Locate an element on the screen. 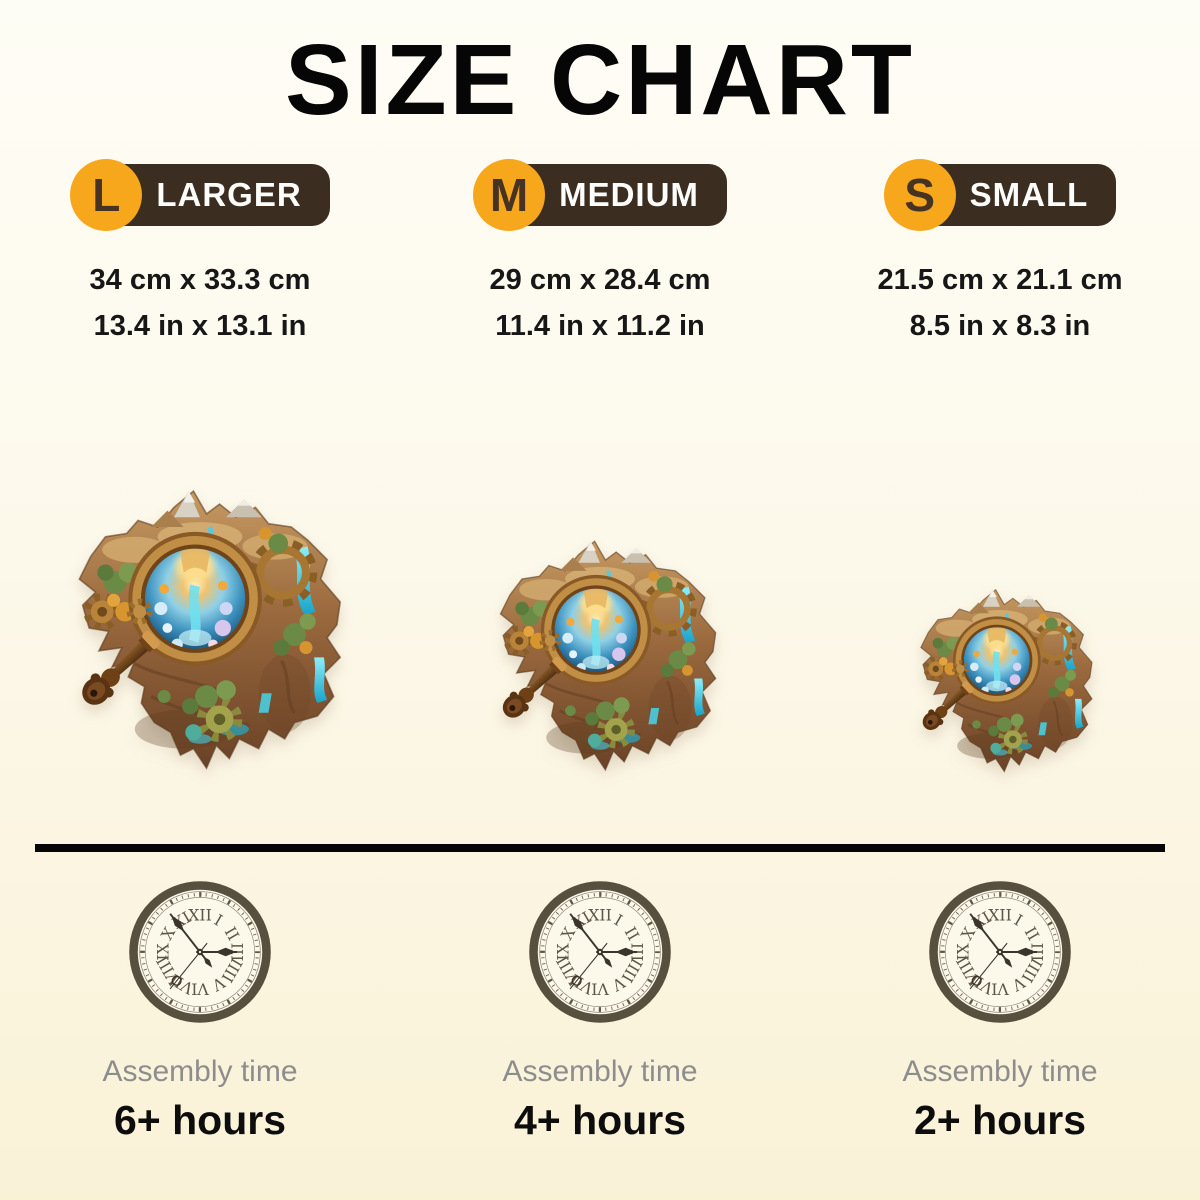 This screenshot has height=1200, width=1200. size-badge-small: S SMALL is located at coordinates (1000, 195).